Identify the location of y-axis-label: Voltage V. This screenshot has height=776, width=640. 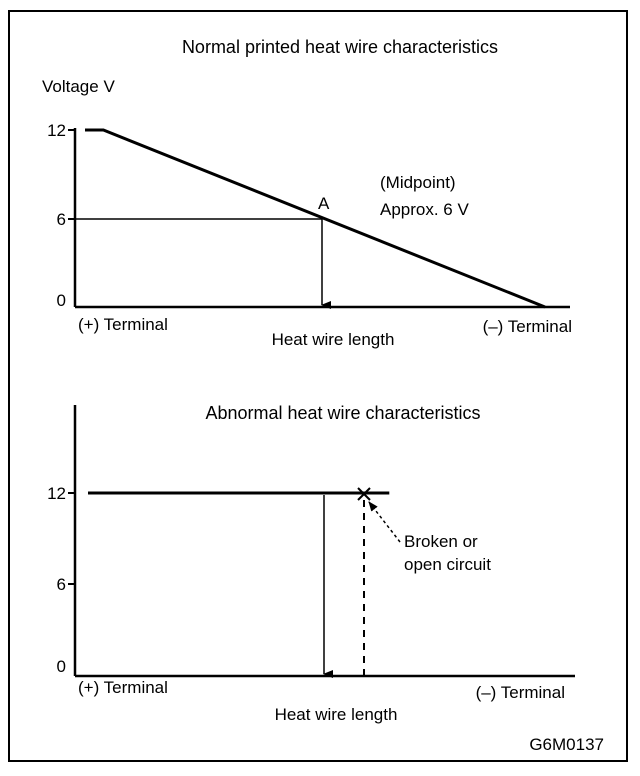
(78, 86).